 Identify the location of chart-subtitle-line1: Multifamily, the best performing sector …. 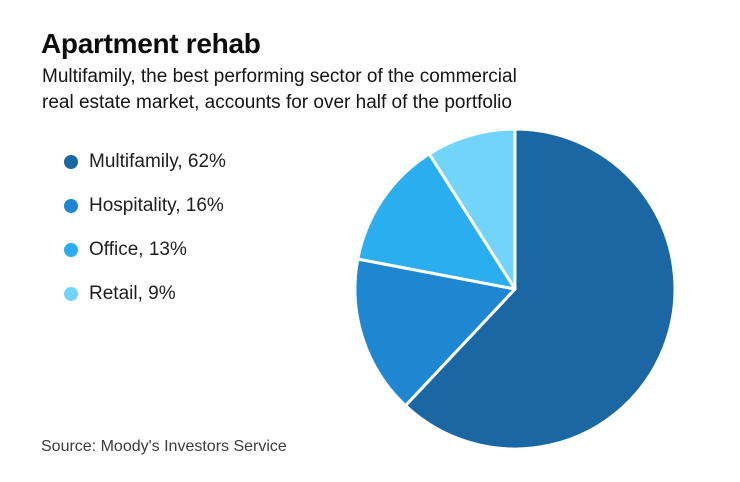
(279, 76).